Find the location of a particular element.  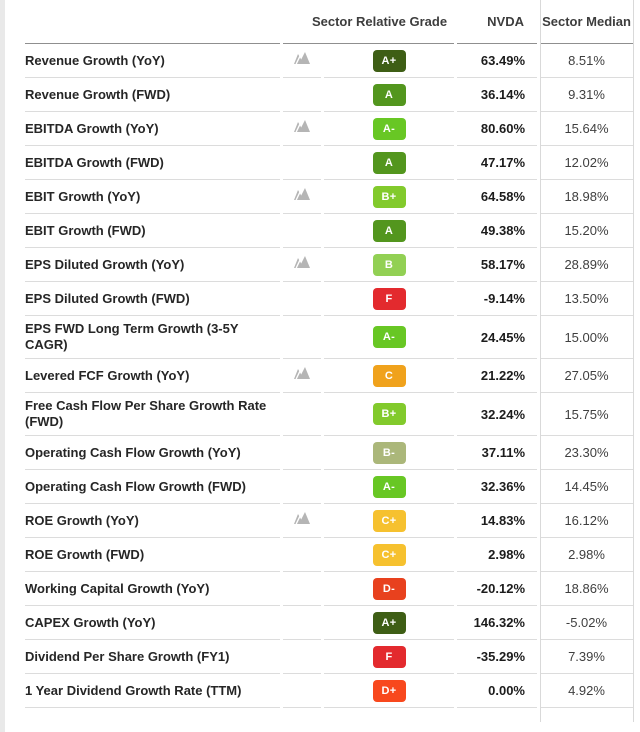

grade-badge: B is located at coordinates (389, 264).